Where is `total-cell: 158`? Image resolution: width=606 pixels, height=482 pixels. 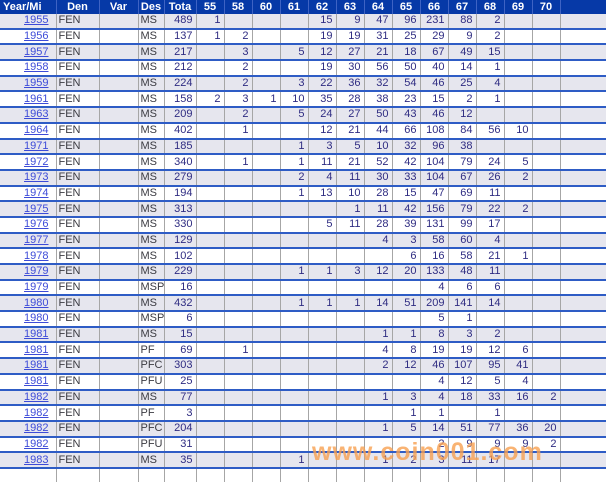
total-cell: 158 is located at coordinates (180, 100).